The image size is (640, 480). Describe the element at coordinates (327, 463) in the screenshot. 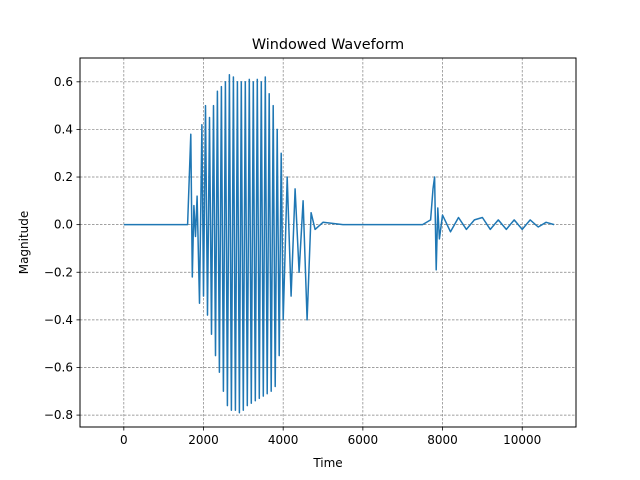

I see `x-axis-label: Time` at that location.